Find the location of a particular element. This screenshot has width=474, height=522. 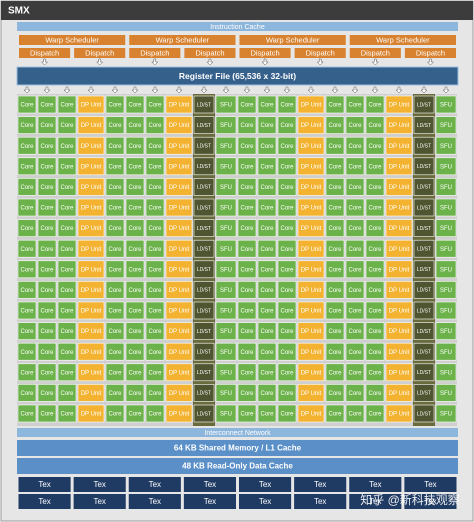

interconnect-label: Interconnect Network is located at coordinates (237, 433).